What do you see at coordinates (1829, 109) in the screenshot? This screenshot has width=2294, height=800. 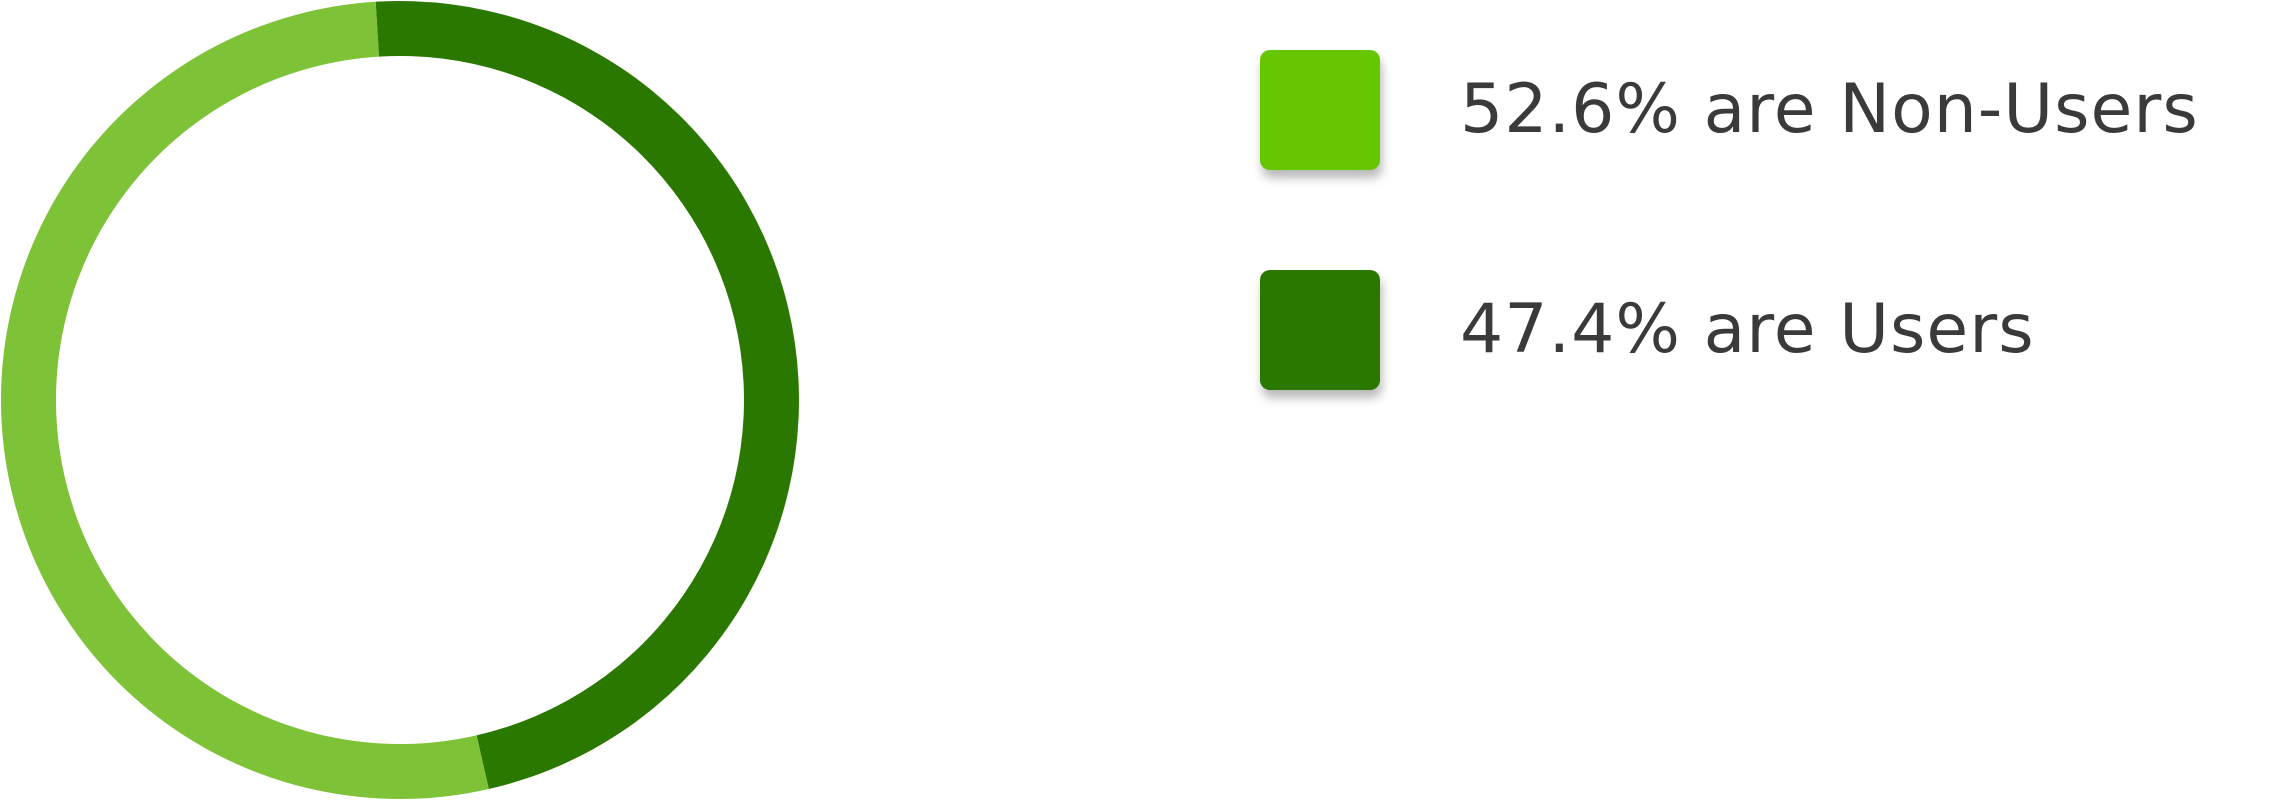 I see `legend-label-non-users: 52.6% are Non-Users` at bounding box center [1829, 109].